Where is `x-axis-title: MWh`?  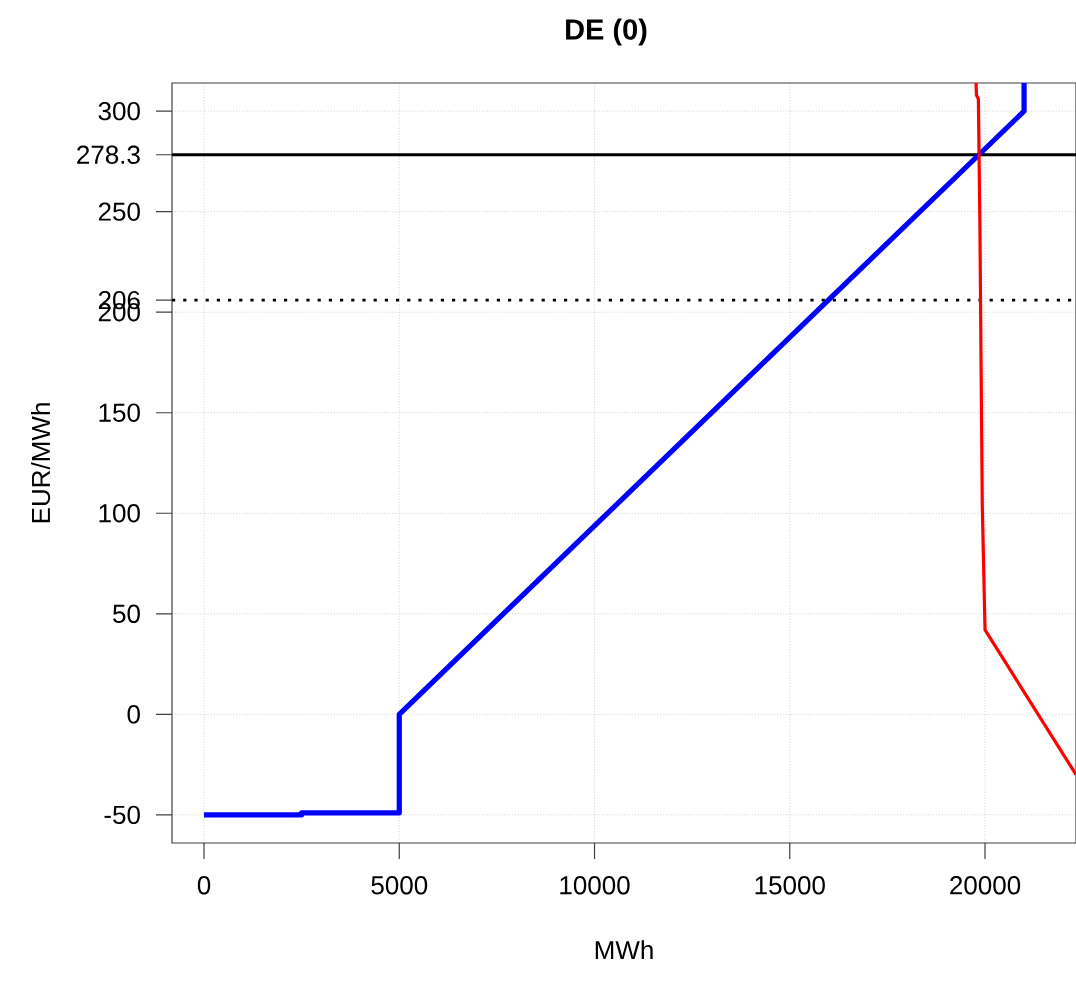 x-axis-title: MWh is located at coordinates (624, 950).